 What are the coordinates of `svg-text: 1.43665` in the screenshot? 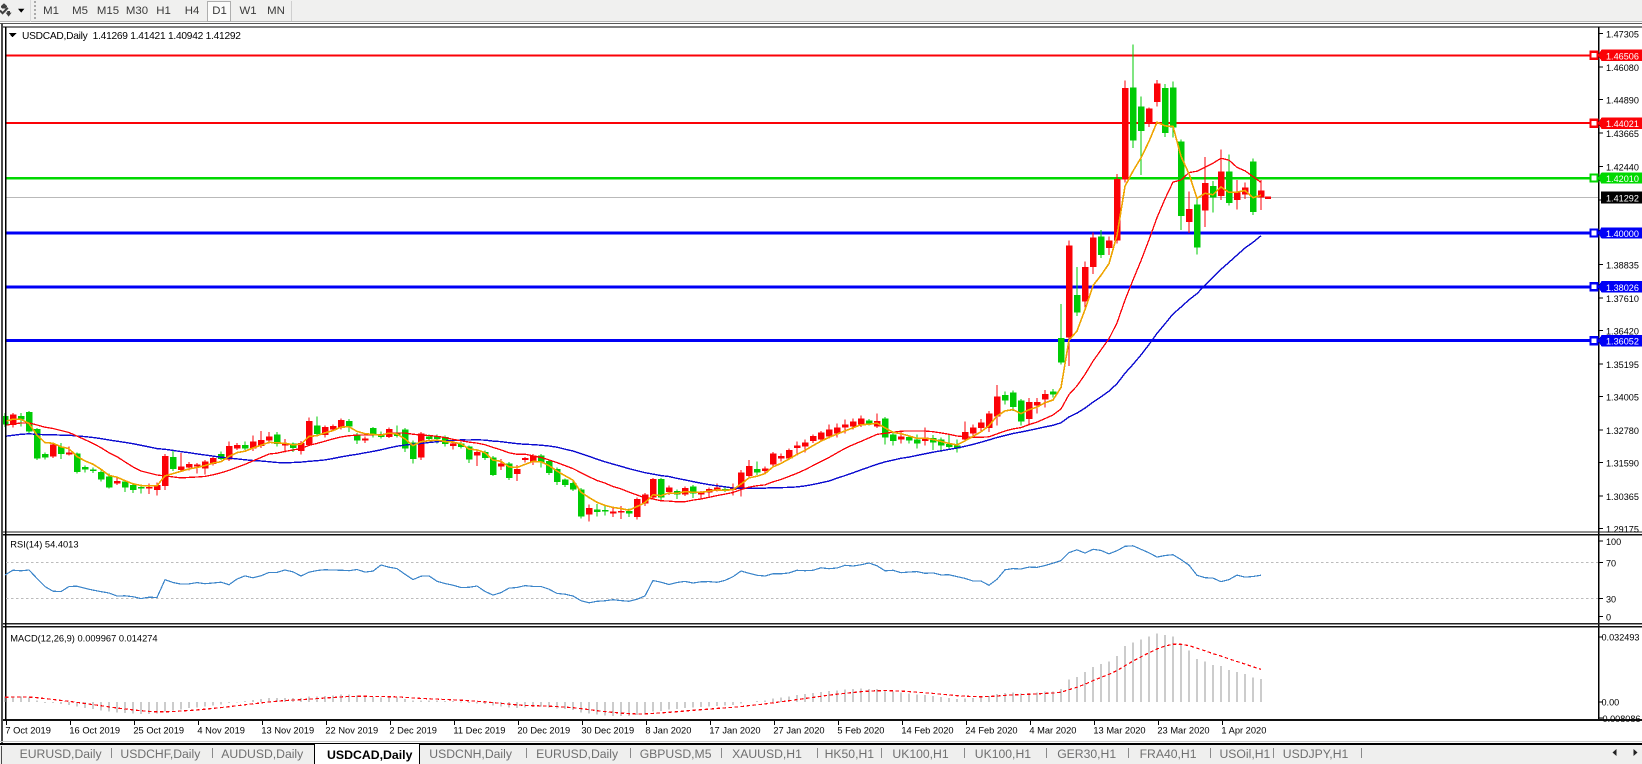 It's located at (1622, 134).